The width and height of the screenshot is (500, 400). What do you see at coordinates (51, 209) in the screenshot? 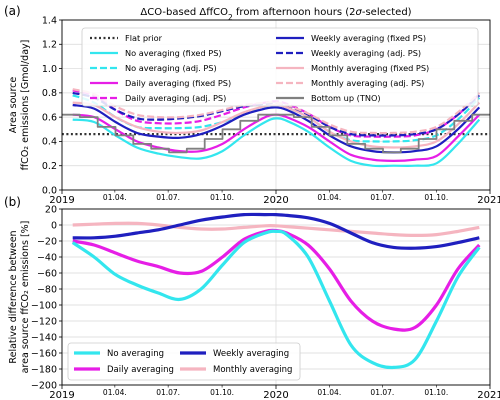
I see `y-tick-label: 20` at bounding box center [51, 209].